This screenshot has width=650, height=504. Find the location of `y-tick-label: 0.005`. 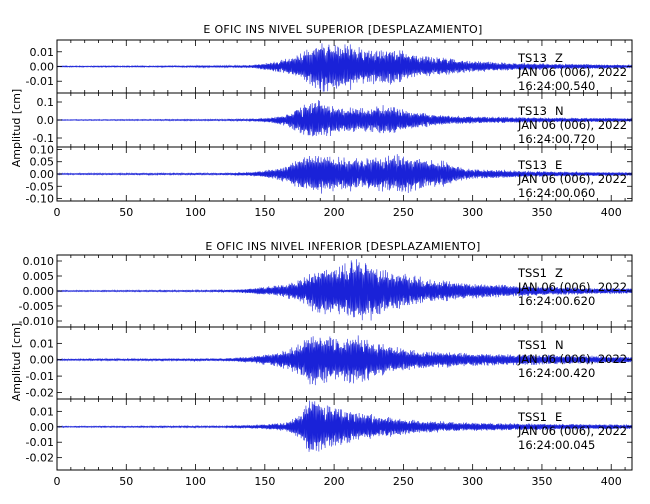

y-tick-label: 0.005 is located at coordinates (39, 276).